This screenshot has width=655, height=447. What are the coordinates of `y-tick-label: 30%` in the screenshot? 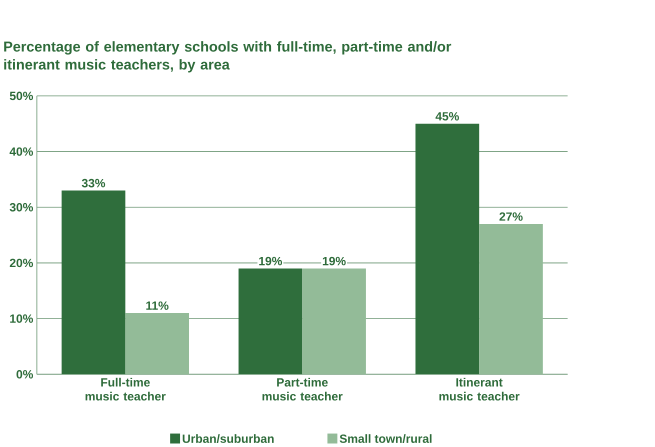 It's located at (22, 207).